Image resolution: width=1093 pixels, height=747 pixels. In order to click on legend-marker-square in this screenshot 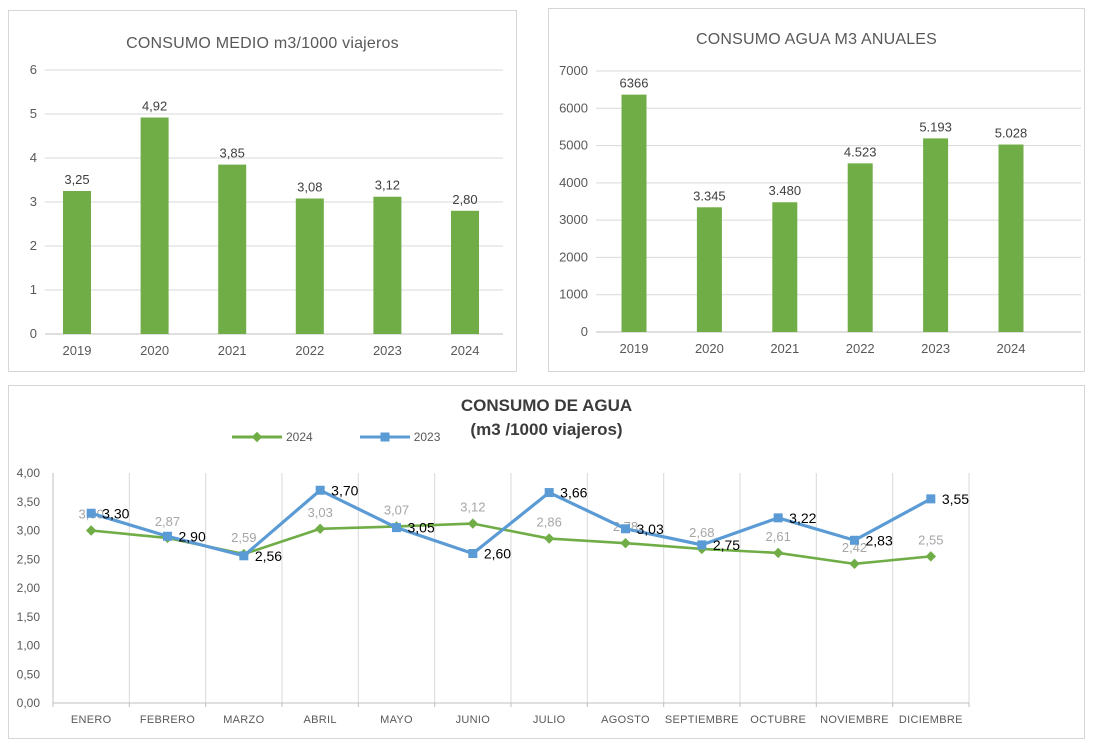, I will do `click(385, 437)`.